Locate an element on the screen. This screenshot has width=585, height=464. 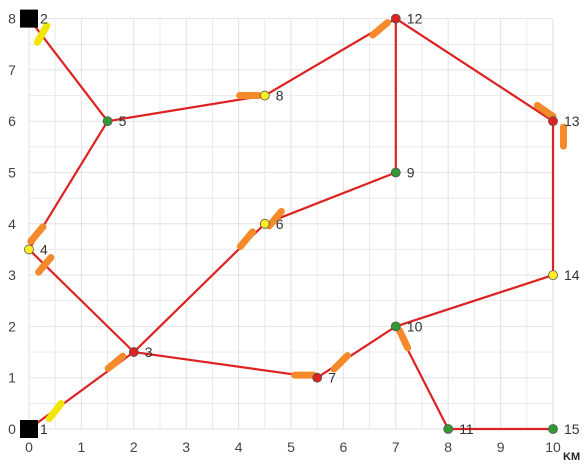
x-tick-label: 5 is located at coordinates (291, 447).